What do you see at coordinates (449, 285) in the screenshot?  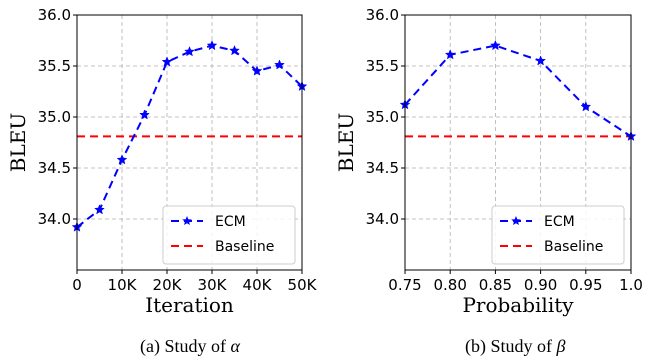 I see `x-tick-label: 0.80` at bounding box center [449, 285].